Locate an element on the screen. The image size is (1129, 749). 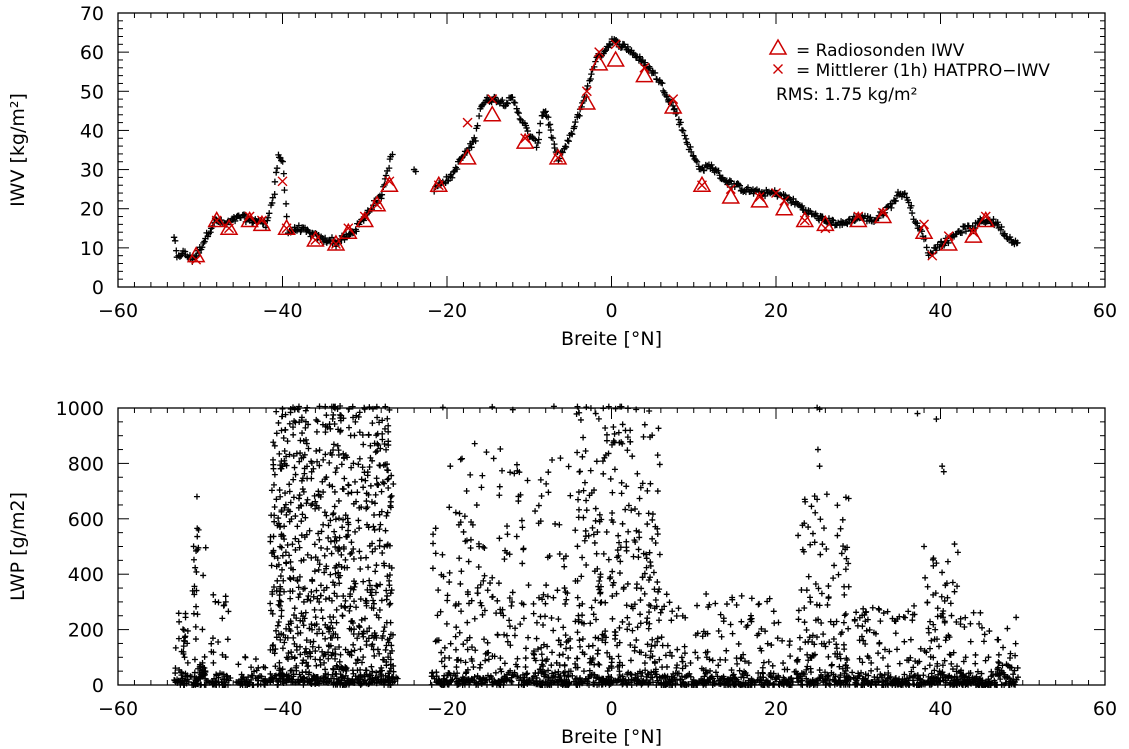
hatpro-point is located at coordinates (776, 193).